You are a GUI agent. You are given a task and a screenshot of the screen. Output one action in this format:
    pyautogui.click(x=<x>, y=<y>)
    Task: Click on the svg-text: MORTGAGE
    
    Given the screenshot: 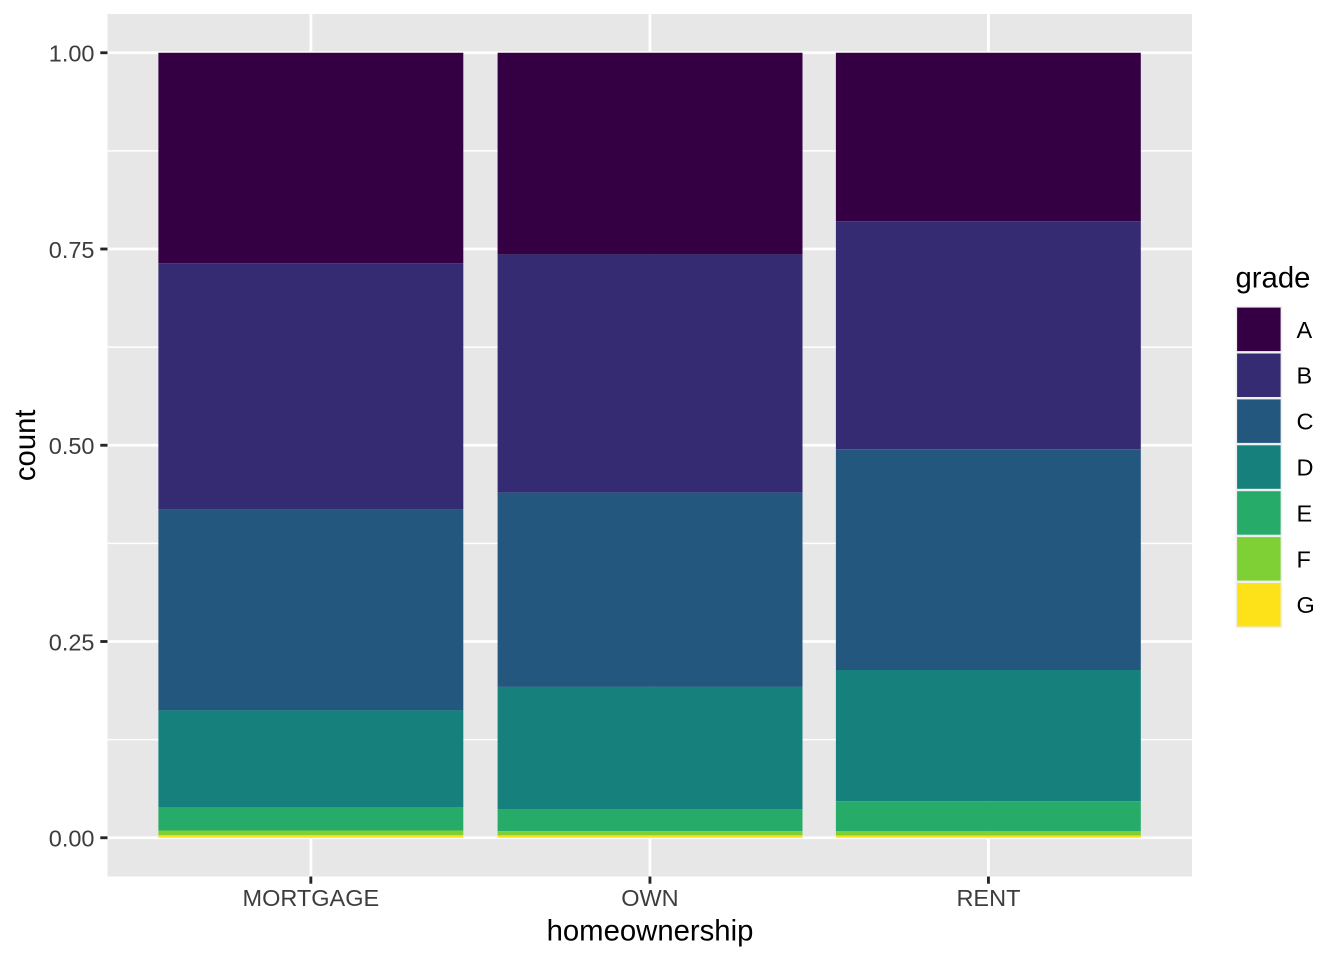 What is the action you would take?
    pyautogui.click(x=311, y=898)
    